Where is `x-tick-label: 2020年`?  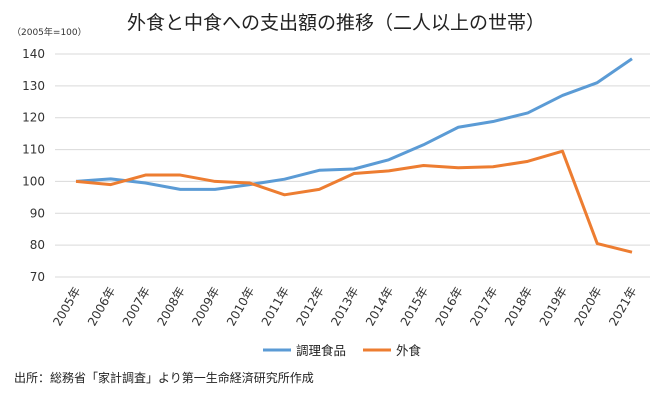
x-tick-label: 2020年 is located at coordinates (587, 307).